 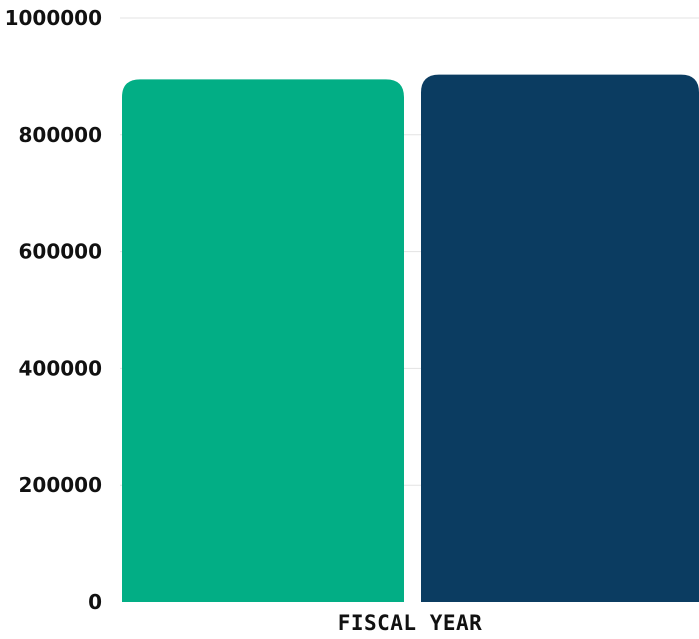 I want to click on y-tick-label: 1000000, so click(x=53, y=18).